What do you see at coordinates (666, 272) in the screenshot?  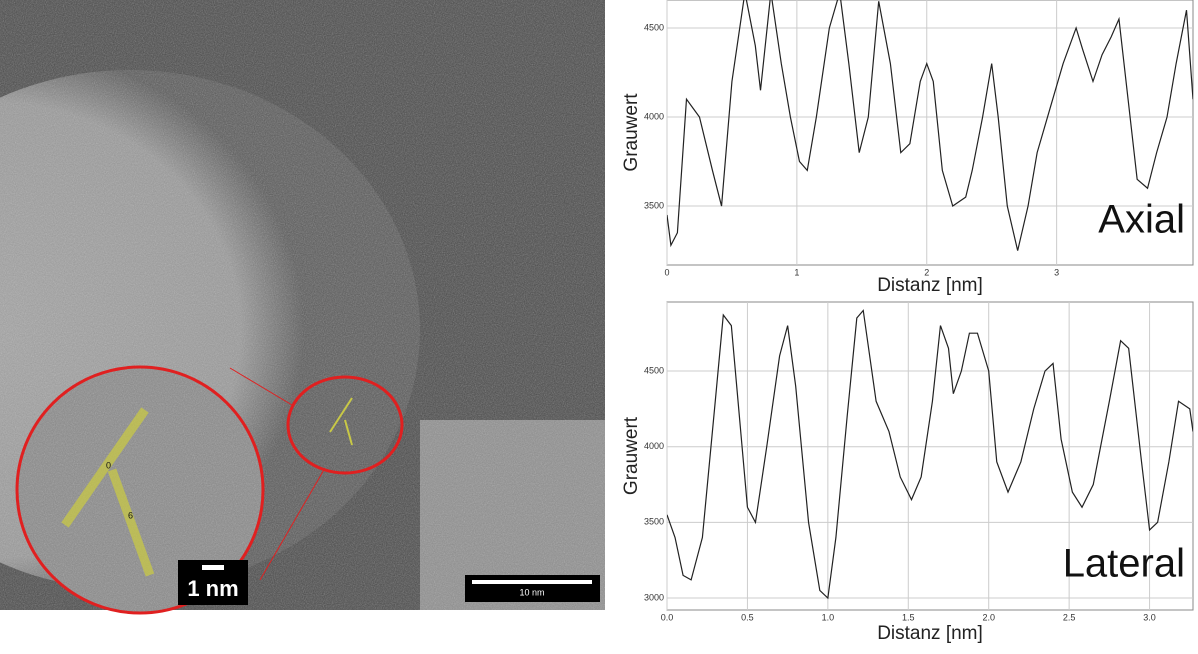 I see `x-tick-label: 0` at bounding box center [666, 272].